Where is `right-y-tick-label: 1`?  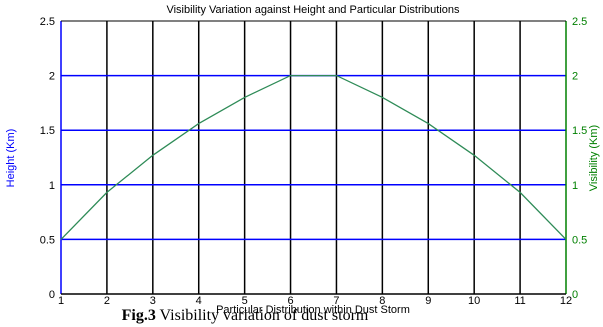 right-y-tick-label: 1 is located at coordinates (575, 186).